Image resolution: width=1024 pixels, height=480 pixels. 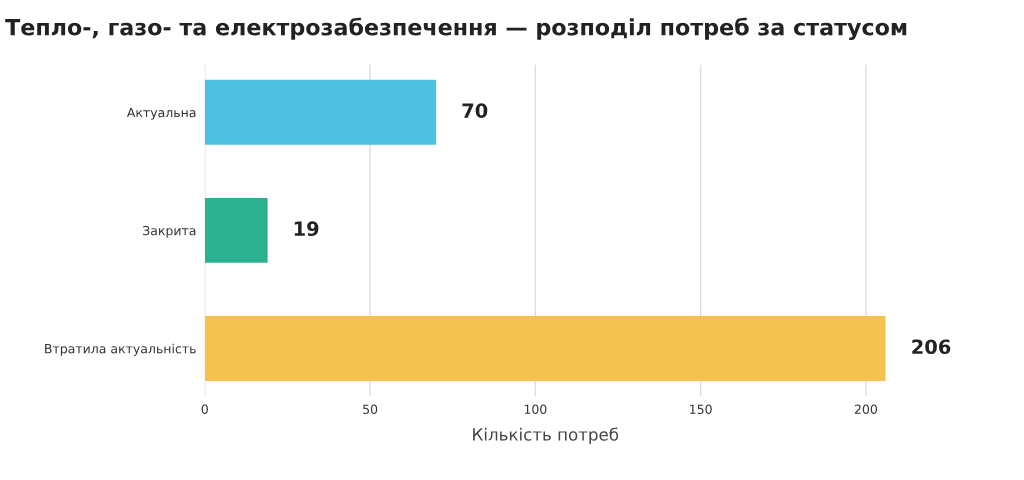 What do you see at coordinates (306, 229) in the screenshot?
I see `data-label: 19` at bounding box center [306, 229].